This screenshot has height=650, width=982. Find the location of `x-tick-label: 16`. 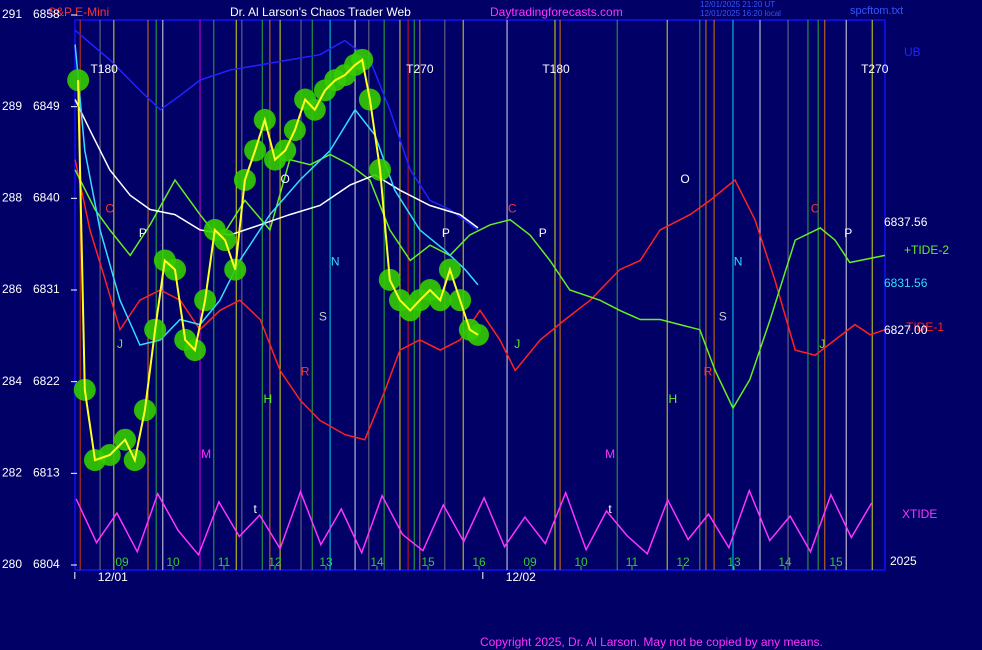

x-tick-label: 16 is located at coordinates (479, 562).